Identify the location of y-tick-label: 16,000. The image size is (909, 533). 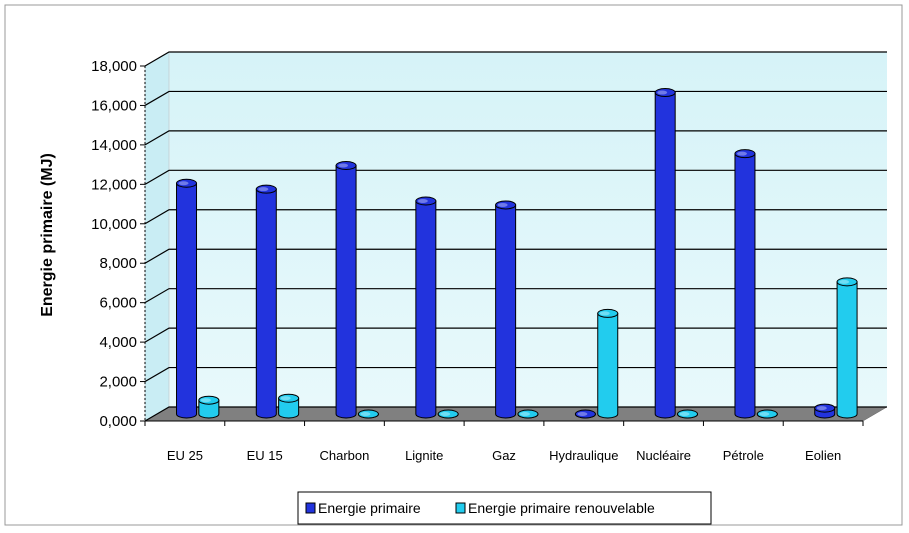
(114, 105).